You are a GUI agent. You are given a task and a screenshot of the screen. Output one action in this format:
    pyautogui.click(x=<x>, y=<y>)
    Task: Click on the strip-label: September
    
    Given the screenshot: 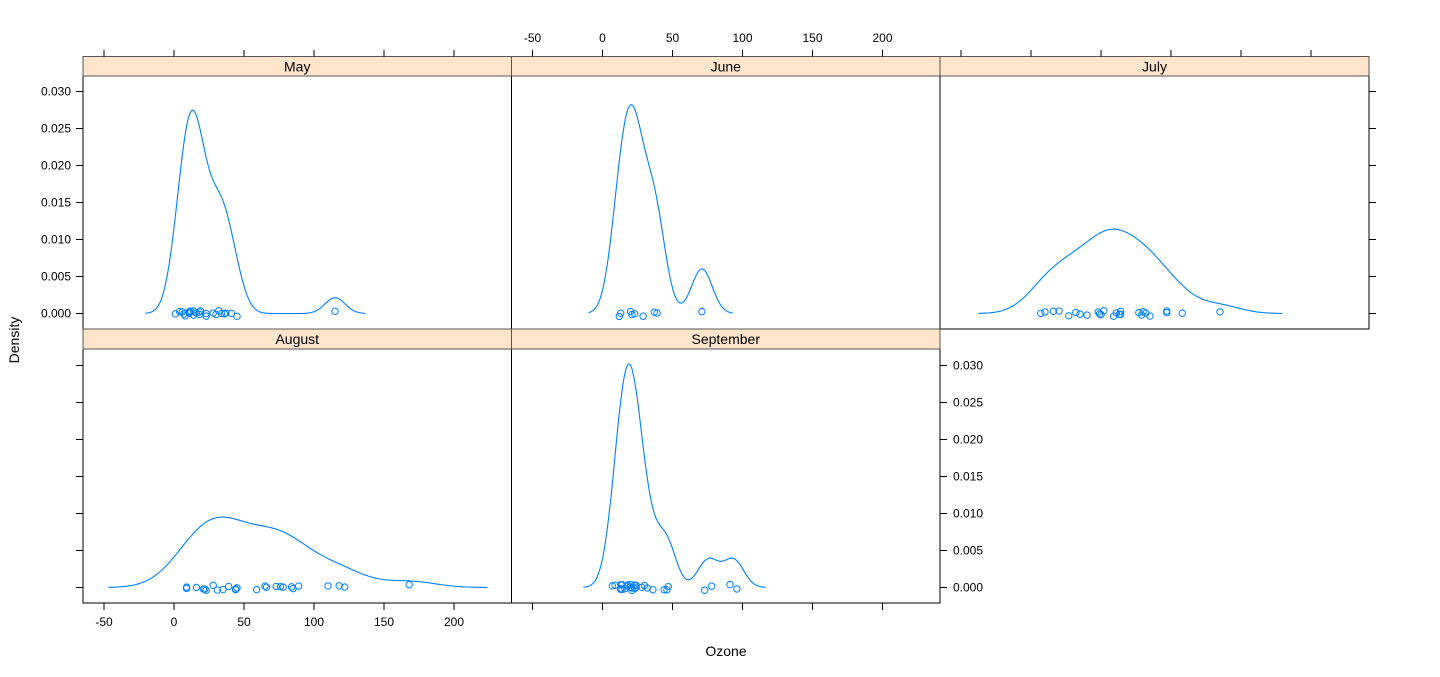 What is the action you would take?
    pyautogui.click(x=726, y=339)
    